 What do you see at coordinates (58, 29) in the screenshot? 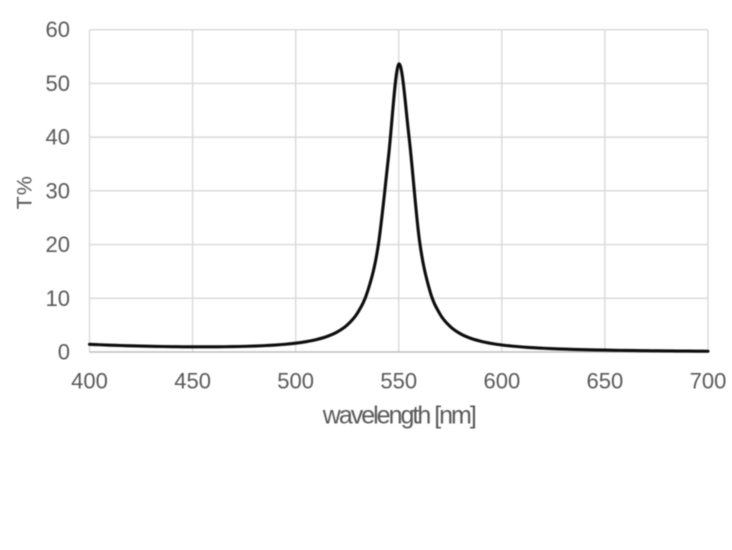
I see `svg-text: 60` at bounding box center [58, 29].